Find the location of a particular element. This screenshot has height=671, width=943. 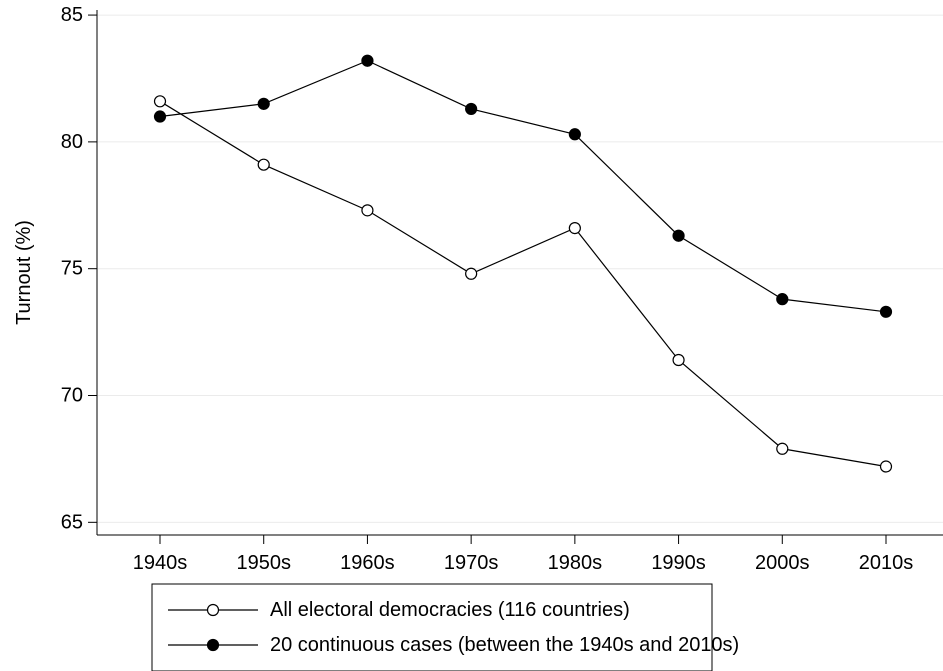

series-1-point-2000s is located at coordinates (782, 448).